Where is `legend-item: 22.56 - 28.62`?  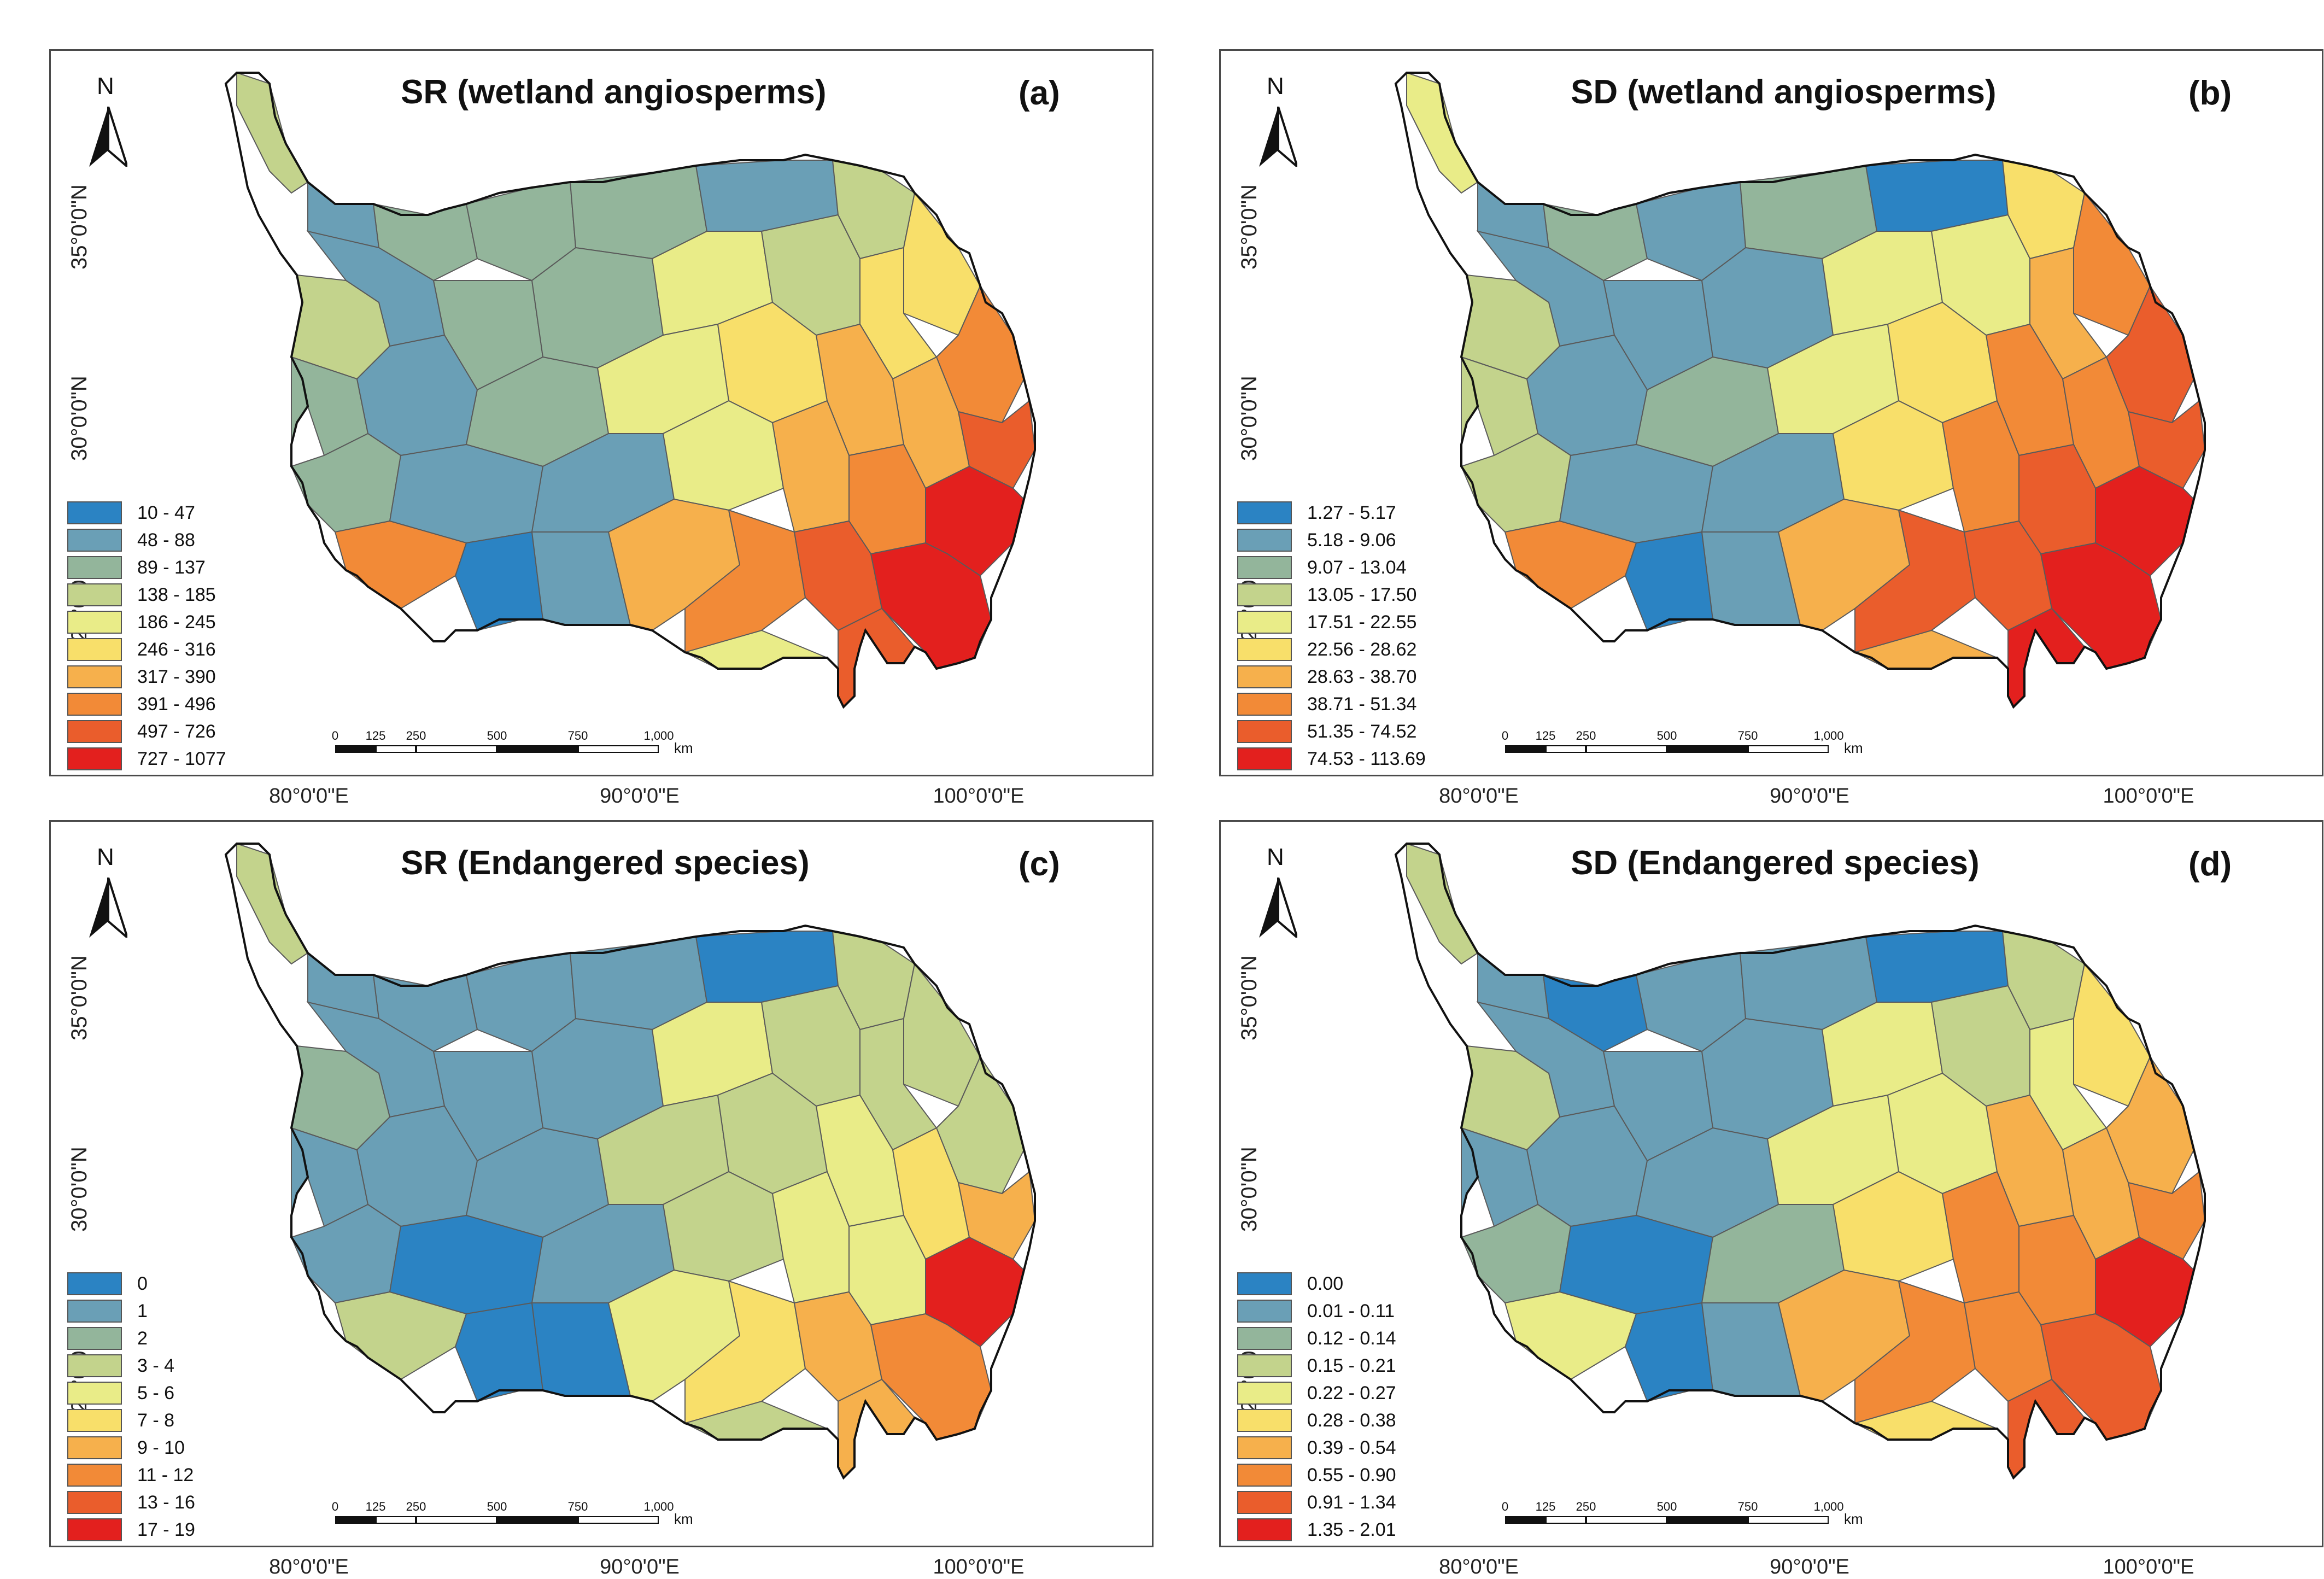 legend-item: 22.56 - 28.62 is located at coordinates (1331, 649).